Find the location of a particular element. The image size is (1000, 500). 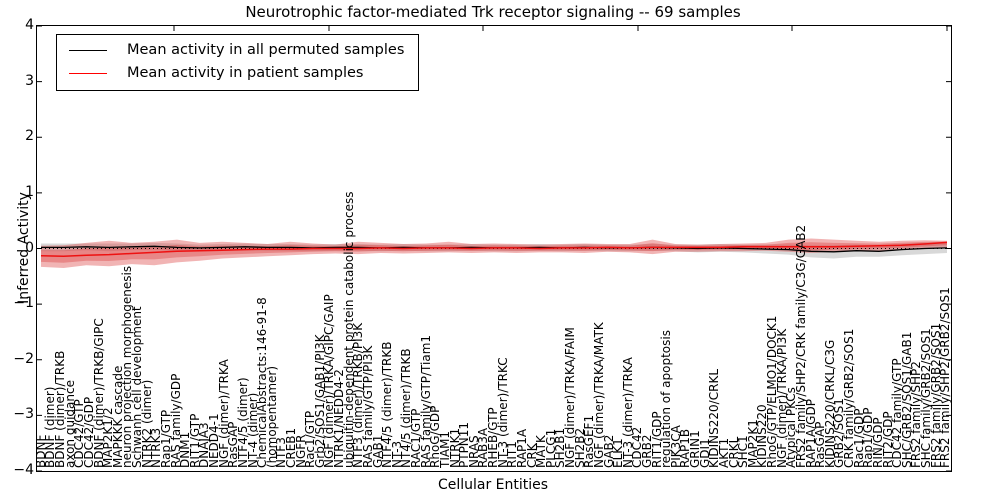

patient-band-outer is located at coordinates (494, 253).